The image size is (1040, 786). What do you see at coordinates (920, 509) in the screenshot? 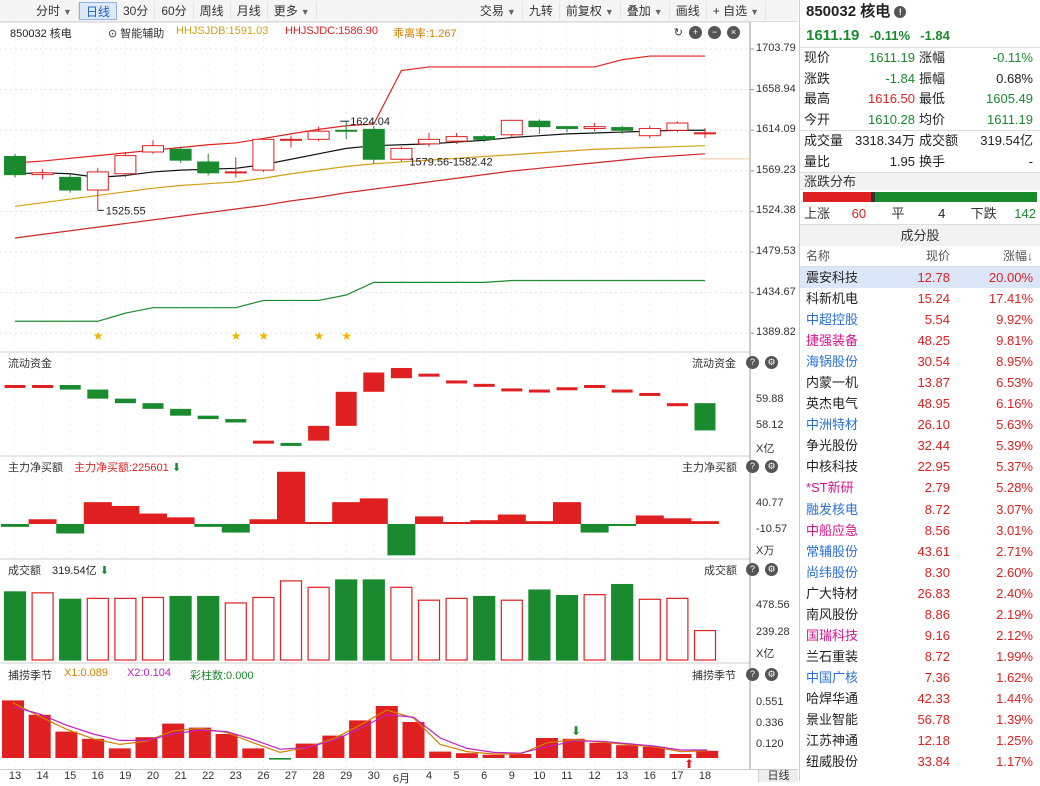
I see `constituent-row: 融发核电 8.72 3.07%` at bounding box center [920, 509].